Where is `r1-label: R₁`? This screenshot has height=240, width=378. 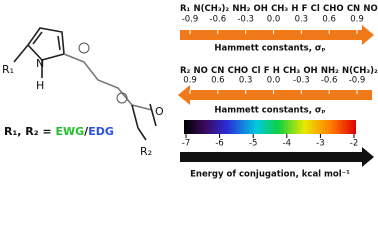
r1-label: R₁ is located at coordinates (8, 69).